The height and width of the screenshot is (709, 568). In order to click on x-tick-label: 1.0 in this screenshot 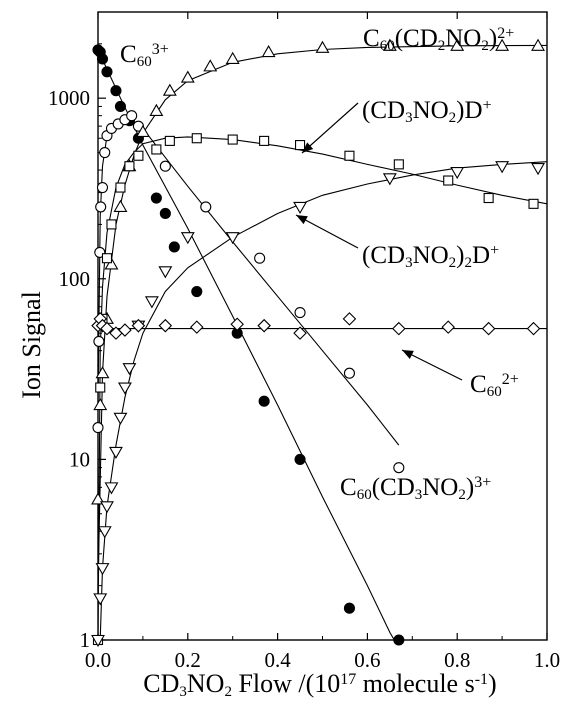, I will do `click(547, 660)`.